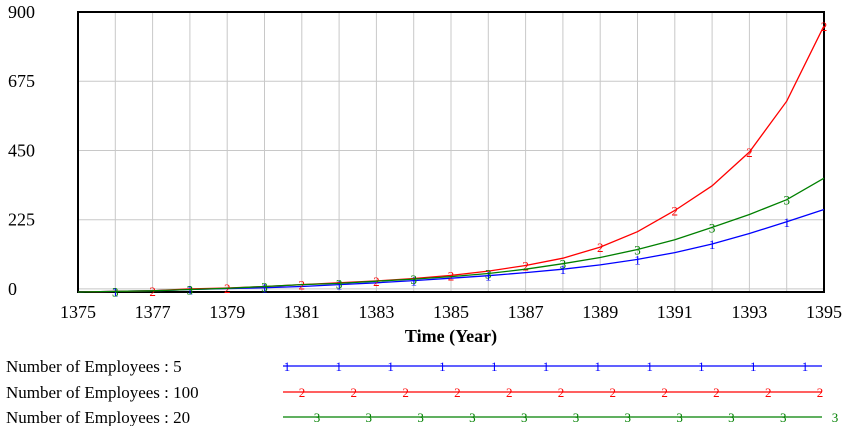 The image size is (850, 426). Describe the element at coordinates (227, 312) in the screenshot. I see `x-tick-label: 1379` at that location.